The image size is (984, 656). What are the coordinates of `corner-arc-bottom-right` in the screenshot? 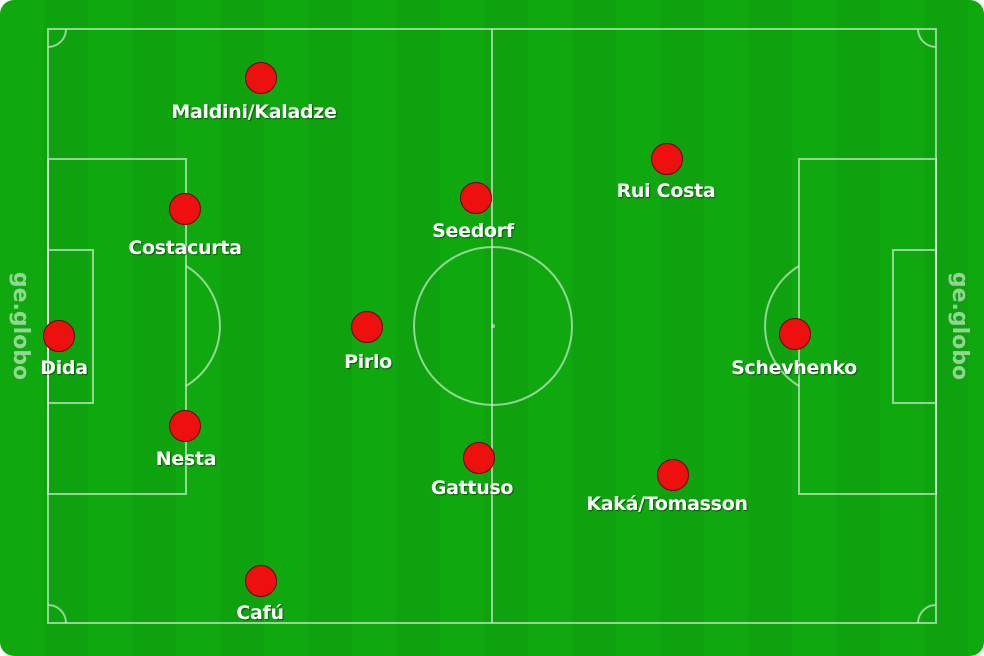 It's located at (927, 614).